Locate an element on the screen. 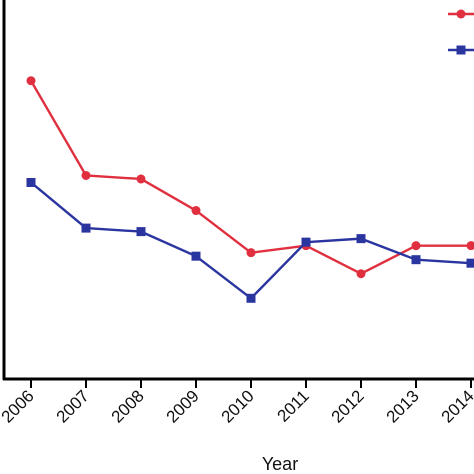 The image size is (474, 474). x-tick-labels: 2006 2007 2008 2009 2010 2011 2012 2013 2014 is located at coordinates (237, 406).